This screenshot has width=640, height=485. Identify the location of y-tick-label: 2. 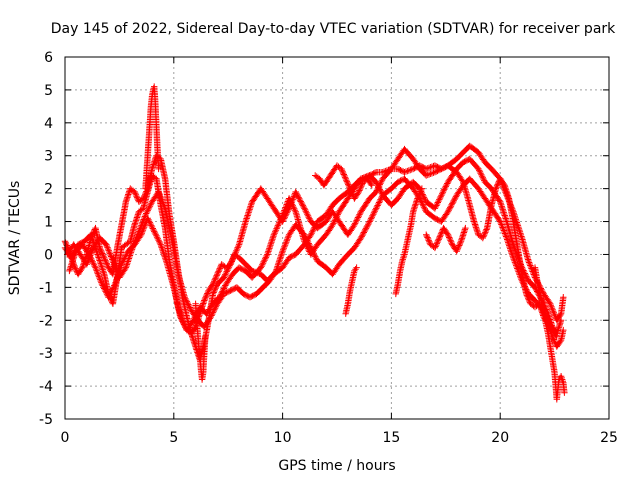
(48, 190).